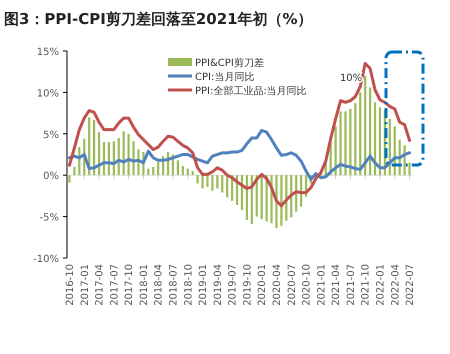 This screenshot has height=354, width=450. I want to click on x-tick-label: 2020-04, so click(277, 285).